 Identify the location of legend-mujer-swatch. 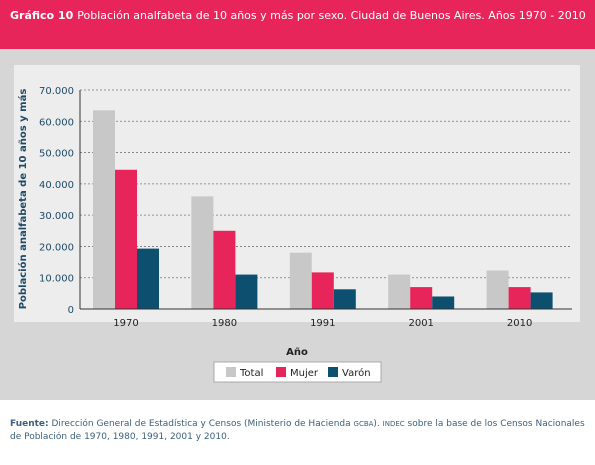
(281, 372).